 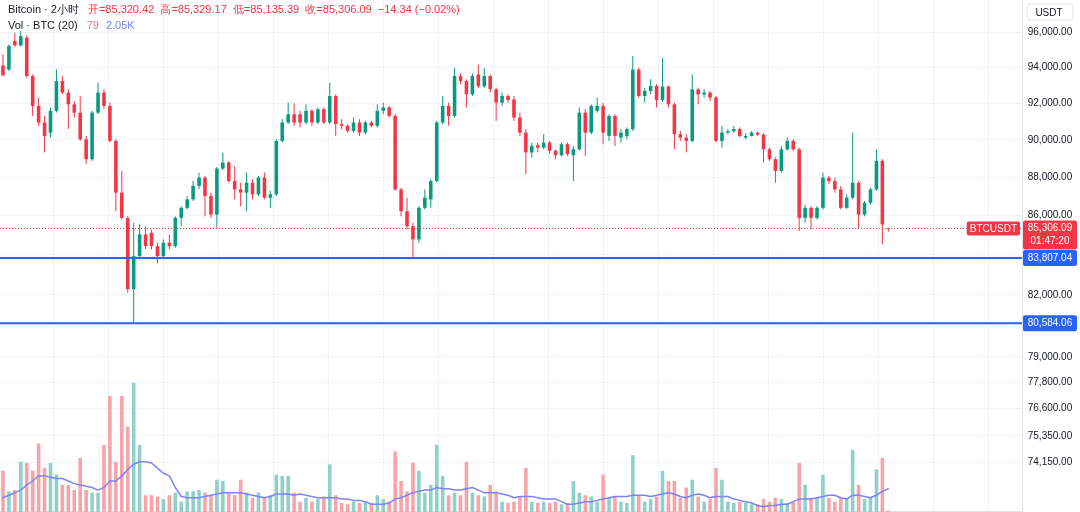 What do you see at coordinates (1050, 435) in the screenshot?
I see `y-tick-label: 75,350.00` at bounding box center [1050, 435].